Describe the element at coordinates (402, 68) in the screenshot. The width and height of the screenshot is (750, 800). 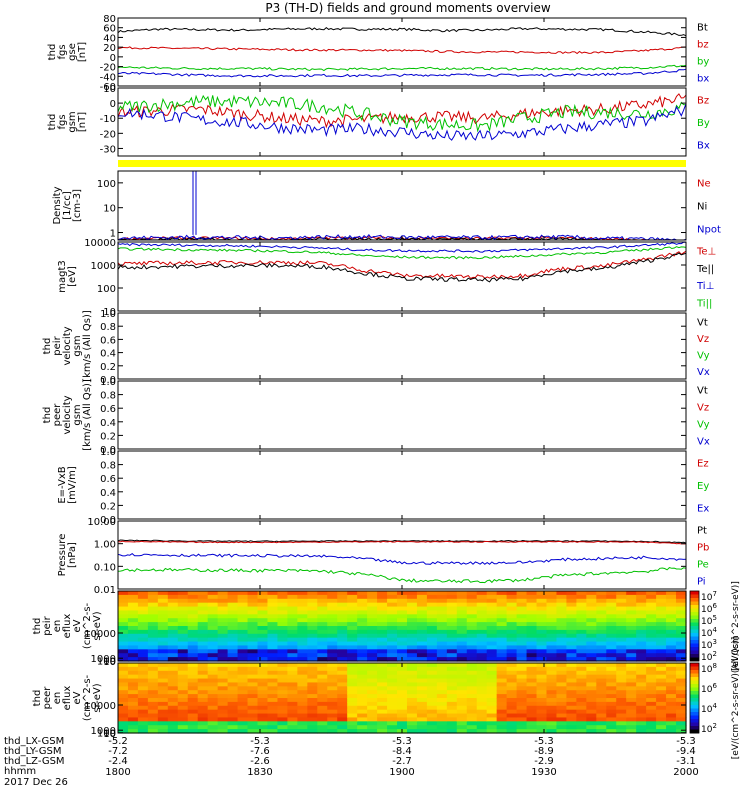
I see `series-line-by` at that location.